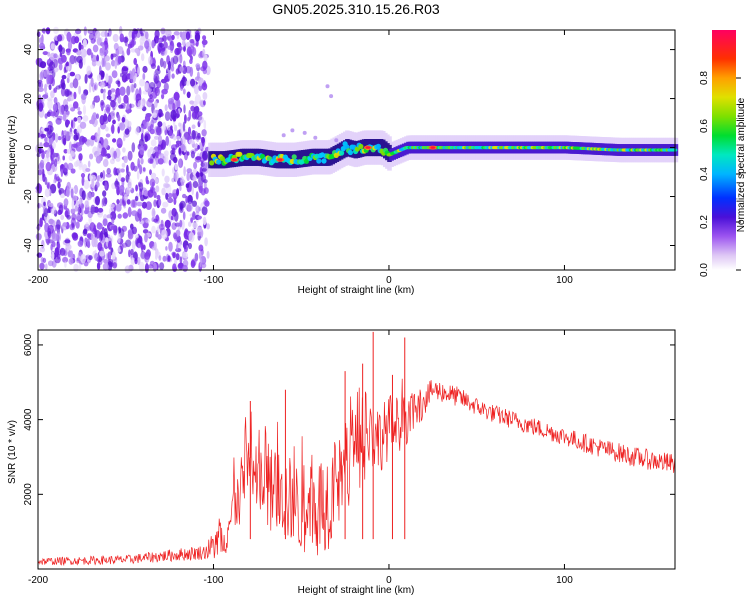 This screenshot has height=600, width=750. Describe the element at coordinates (213, 580) in the screenshot. I see `x-tick-label: -100` at that location.